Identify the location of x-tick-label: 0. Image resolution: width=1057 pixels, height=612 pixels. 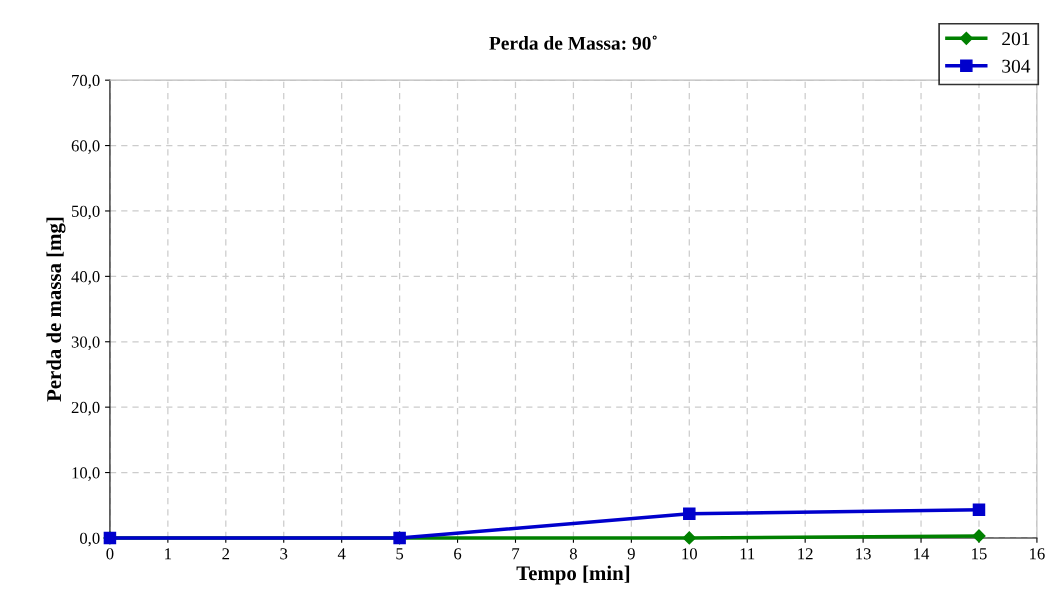
(110, 554).